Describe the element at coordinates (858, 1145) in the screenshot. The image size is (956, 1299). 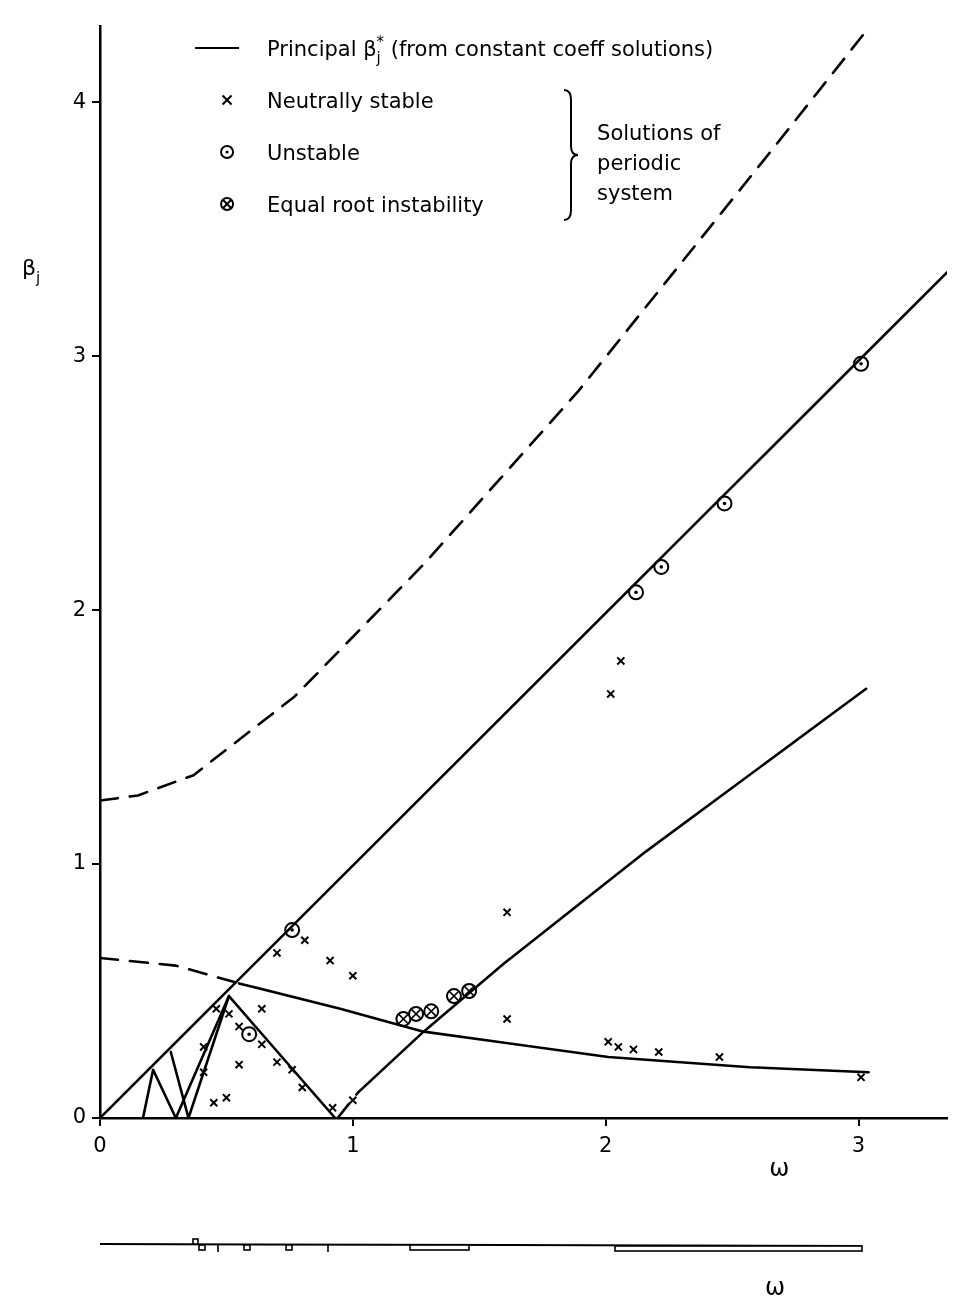
I see `x-tick-label: 3` at that location.